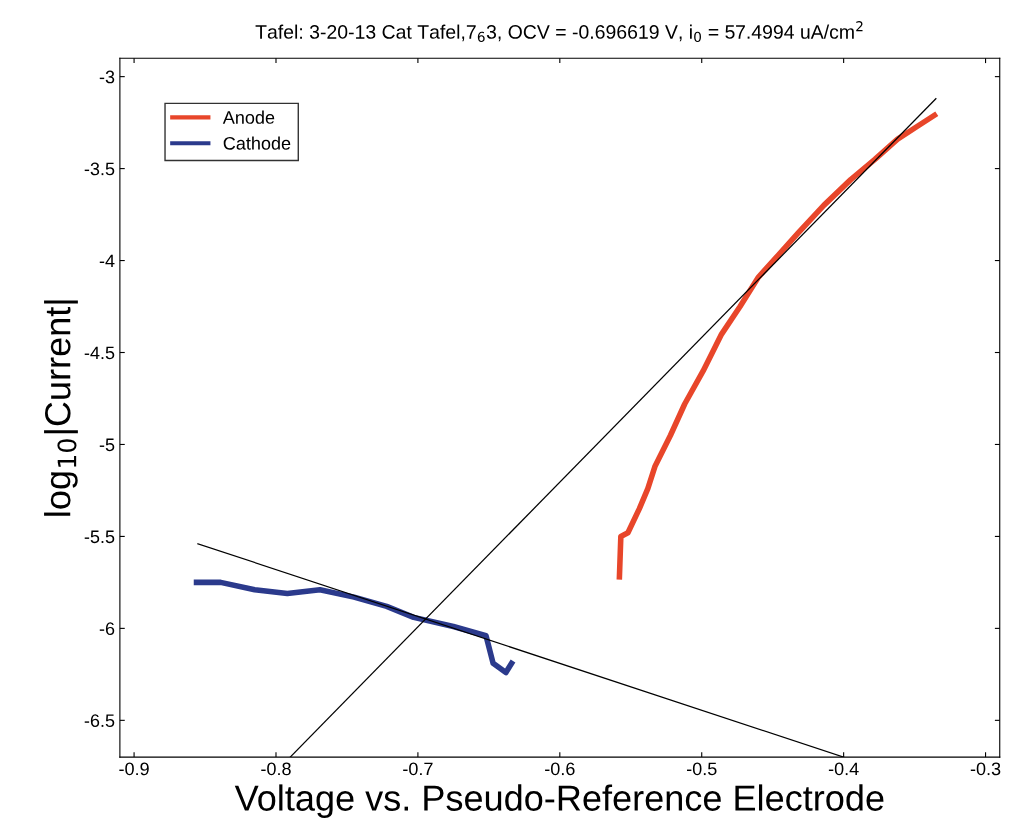 The width and height of the screenshot is (1016, 832). Describe the element at coordinates (107, 77) in the screenshot. I see `y-tick-label: -3` at that location.